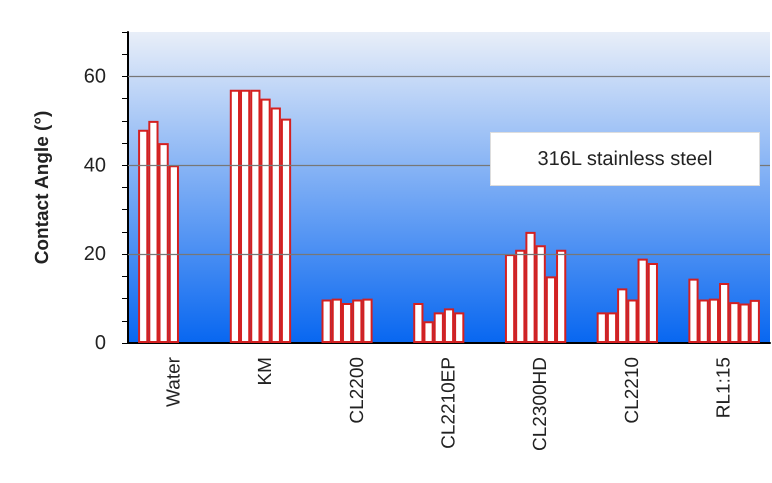 This screenshot has width=772, height=483. What do you see at coordinates (95, 165) in the screenshot?
I see `y-tick-label: 40` at bounding box center [95, 165].